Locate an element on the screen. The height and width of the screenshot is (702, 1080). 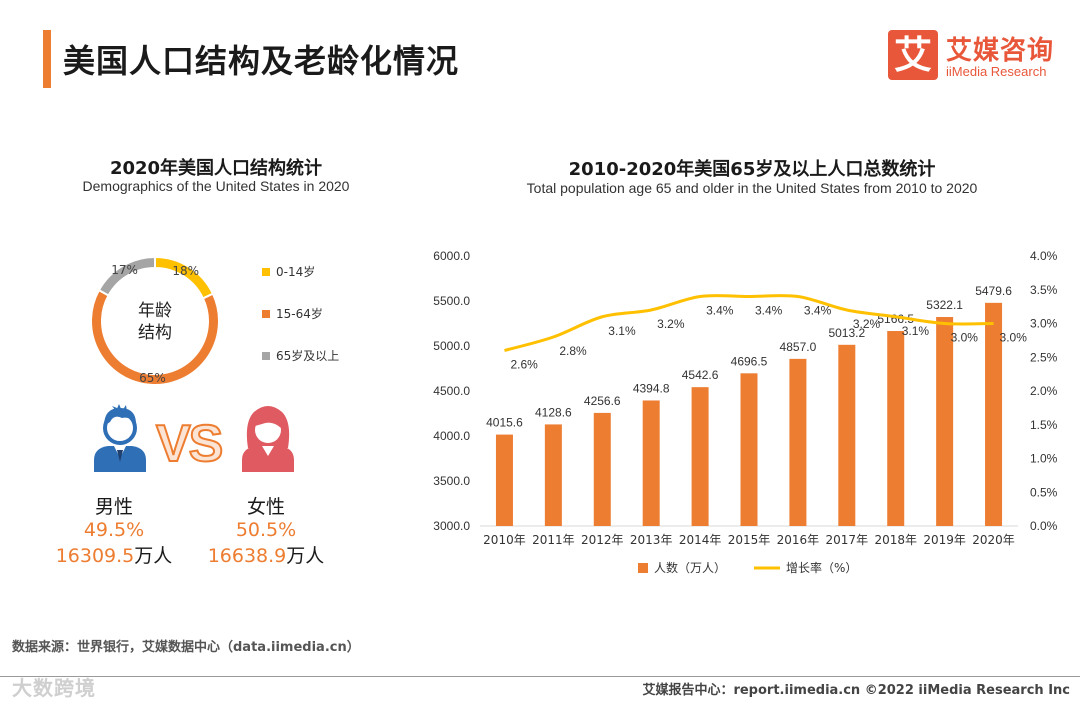
legend-item-0-14: 0-14岁 is located at coordinates (300, 285).